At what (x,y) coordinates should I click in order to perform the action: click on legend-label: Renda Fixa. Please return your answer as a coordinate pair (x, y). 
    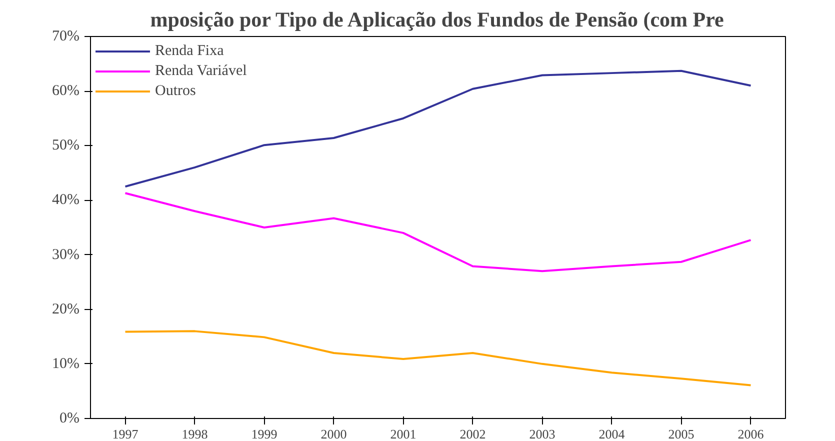
    Looking at the image, I should click on (189, 51).